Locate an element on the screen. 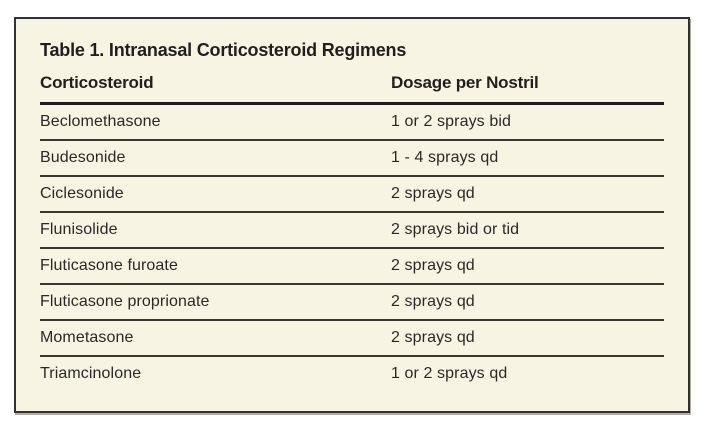  column-header-dosage: Dosage per Nostril is located at coordinates (465, 82).